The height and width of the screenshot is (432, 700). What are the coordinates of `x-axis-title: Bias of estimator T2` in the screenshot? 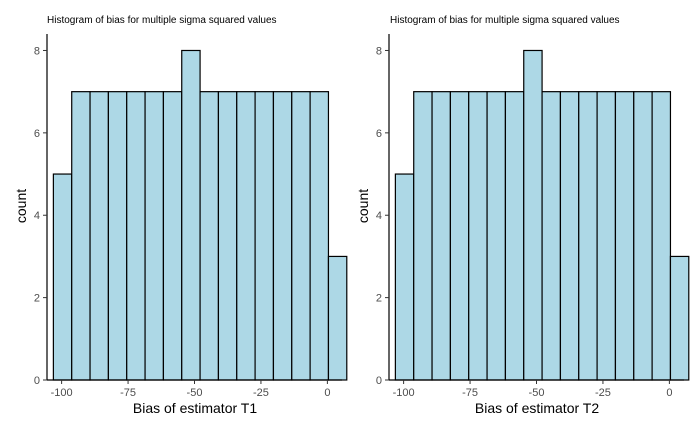 It's located at (537, 408).